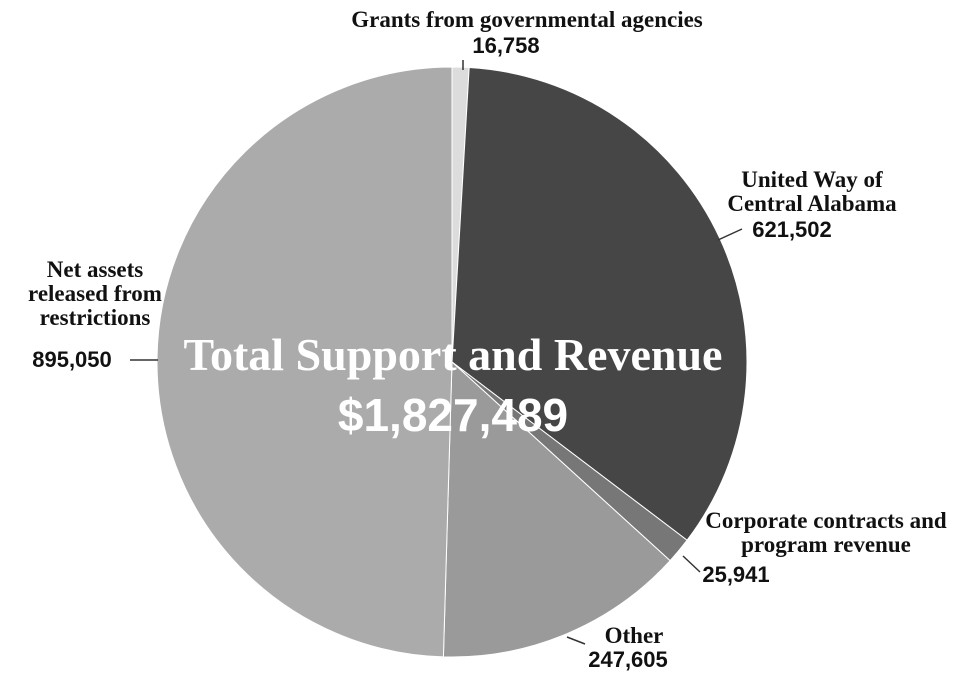 The image size is (954, 675). I want to click on center-title: Total Support and Revenue, so click(453, 354).